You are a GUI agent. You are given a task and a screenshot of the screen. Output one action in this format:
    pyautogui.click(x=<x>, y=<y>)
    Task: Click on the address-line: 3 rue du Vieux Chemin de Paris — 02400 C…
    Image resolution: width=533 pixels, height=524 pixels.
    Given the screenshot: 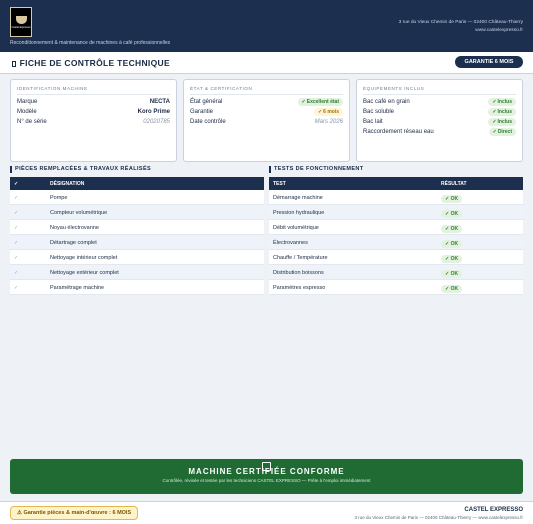 What is the action you would take?
    pyautogui.click(x=460, y=22)
    